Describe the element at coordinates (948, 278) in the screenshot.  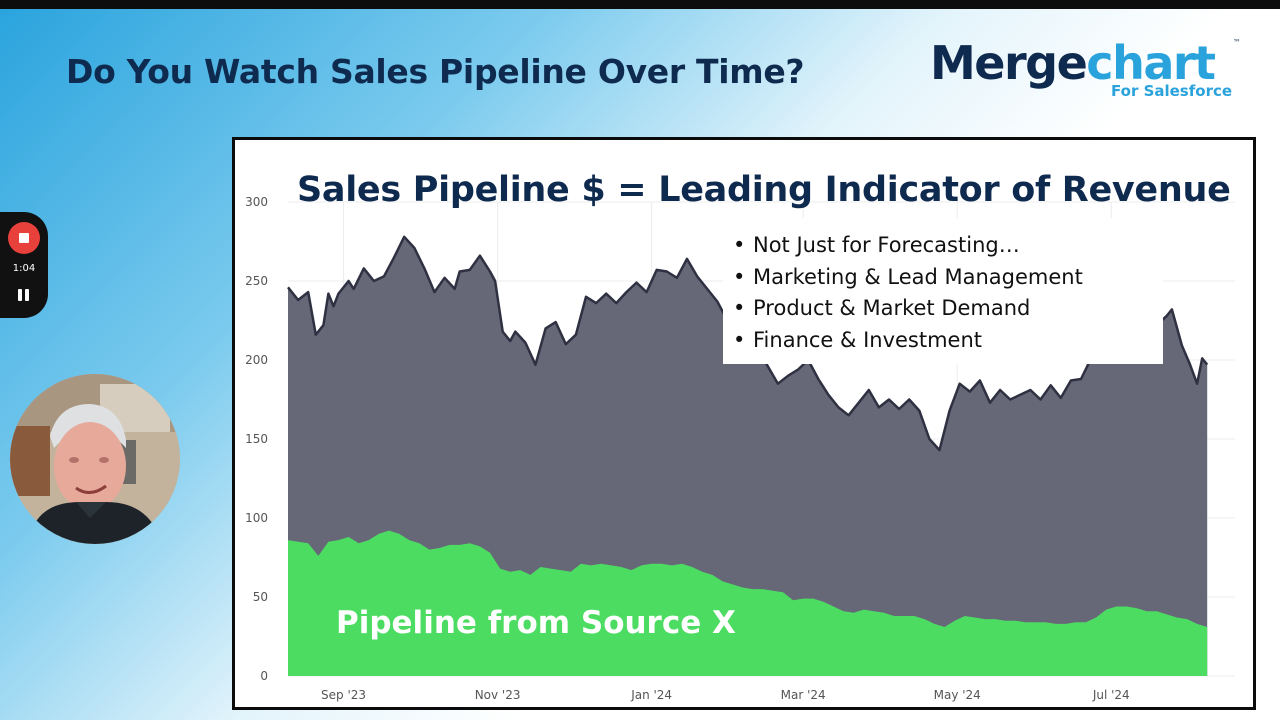
I see `bullet-item: Marketing & Lead Management` at that location.